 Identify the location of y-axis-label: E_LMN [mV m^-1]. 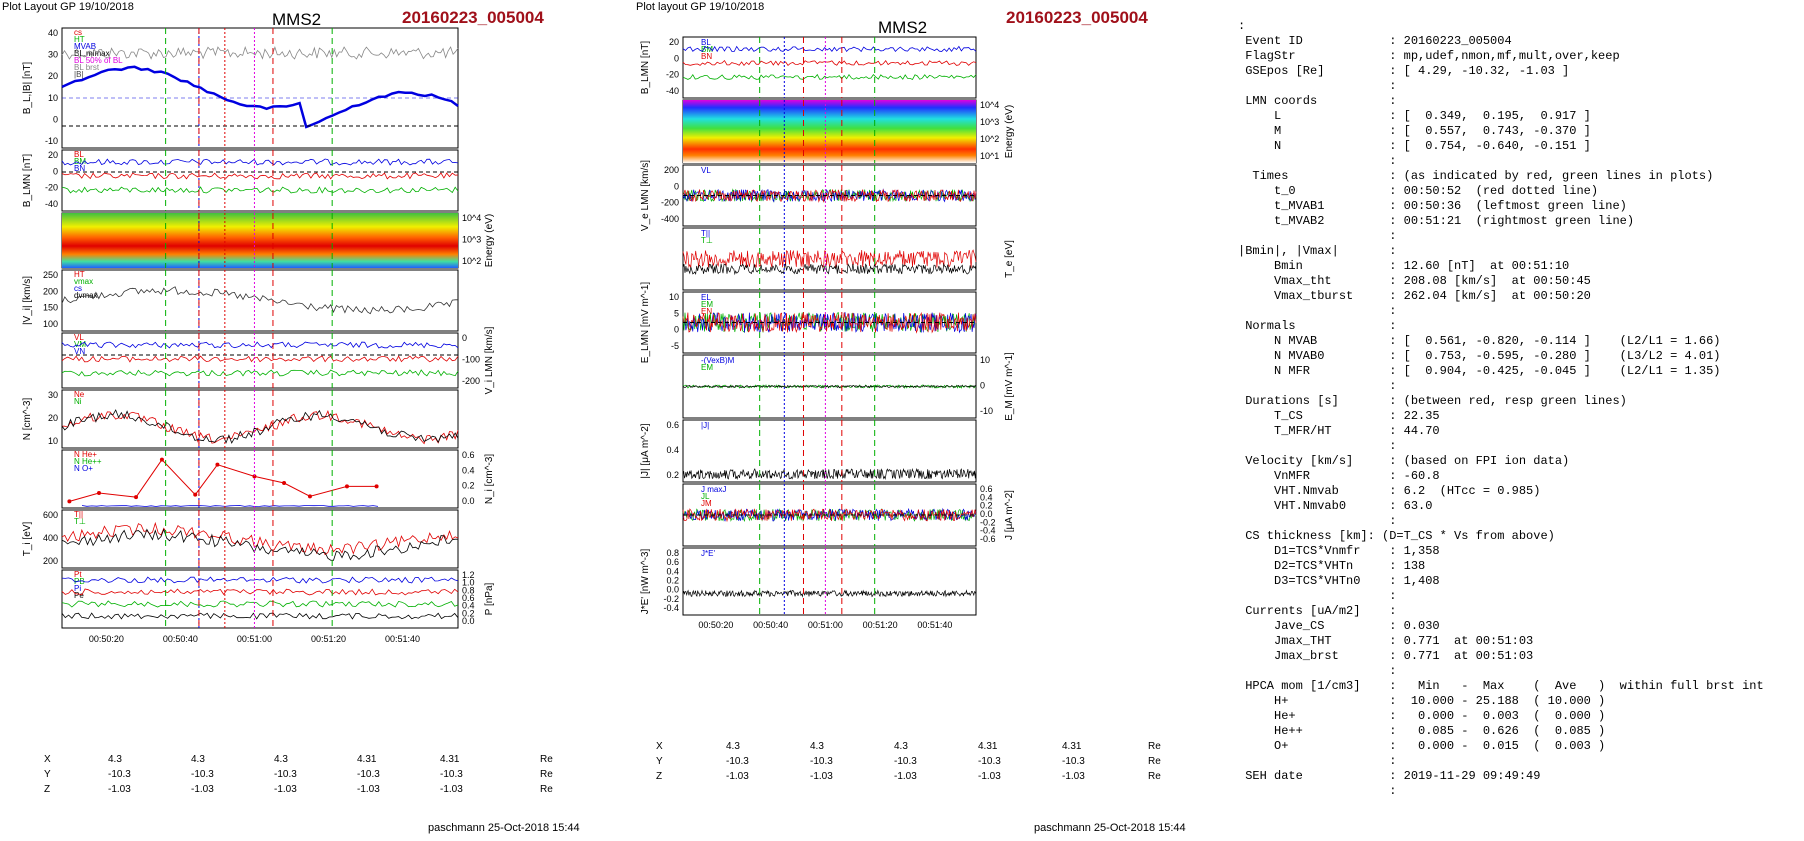
(645, 323).